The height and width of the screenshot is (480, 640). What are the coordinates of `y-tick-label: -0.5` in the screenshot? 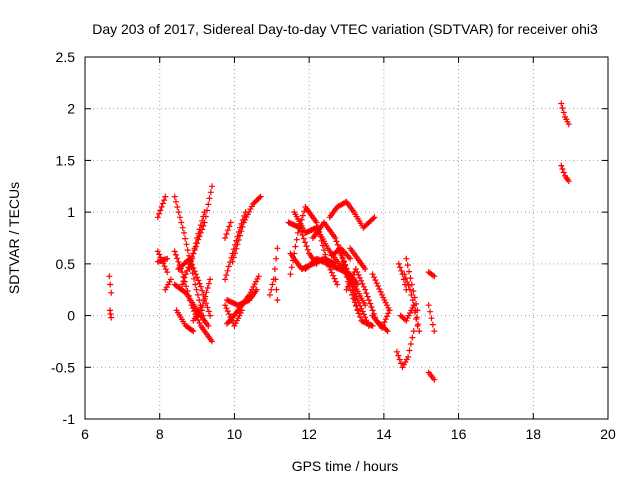 It's located at (63, 367).